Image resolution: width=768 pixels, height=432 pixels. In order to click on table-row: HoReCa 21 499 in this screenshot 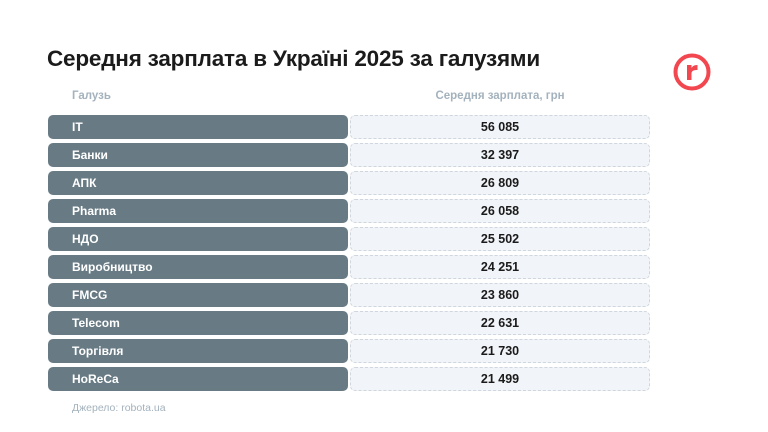, I will do `click(349, 379)`.